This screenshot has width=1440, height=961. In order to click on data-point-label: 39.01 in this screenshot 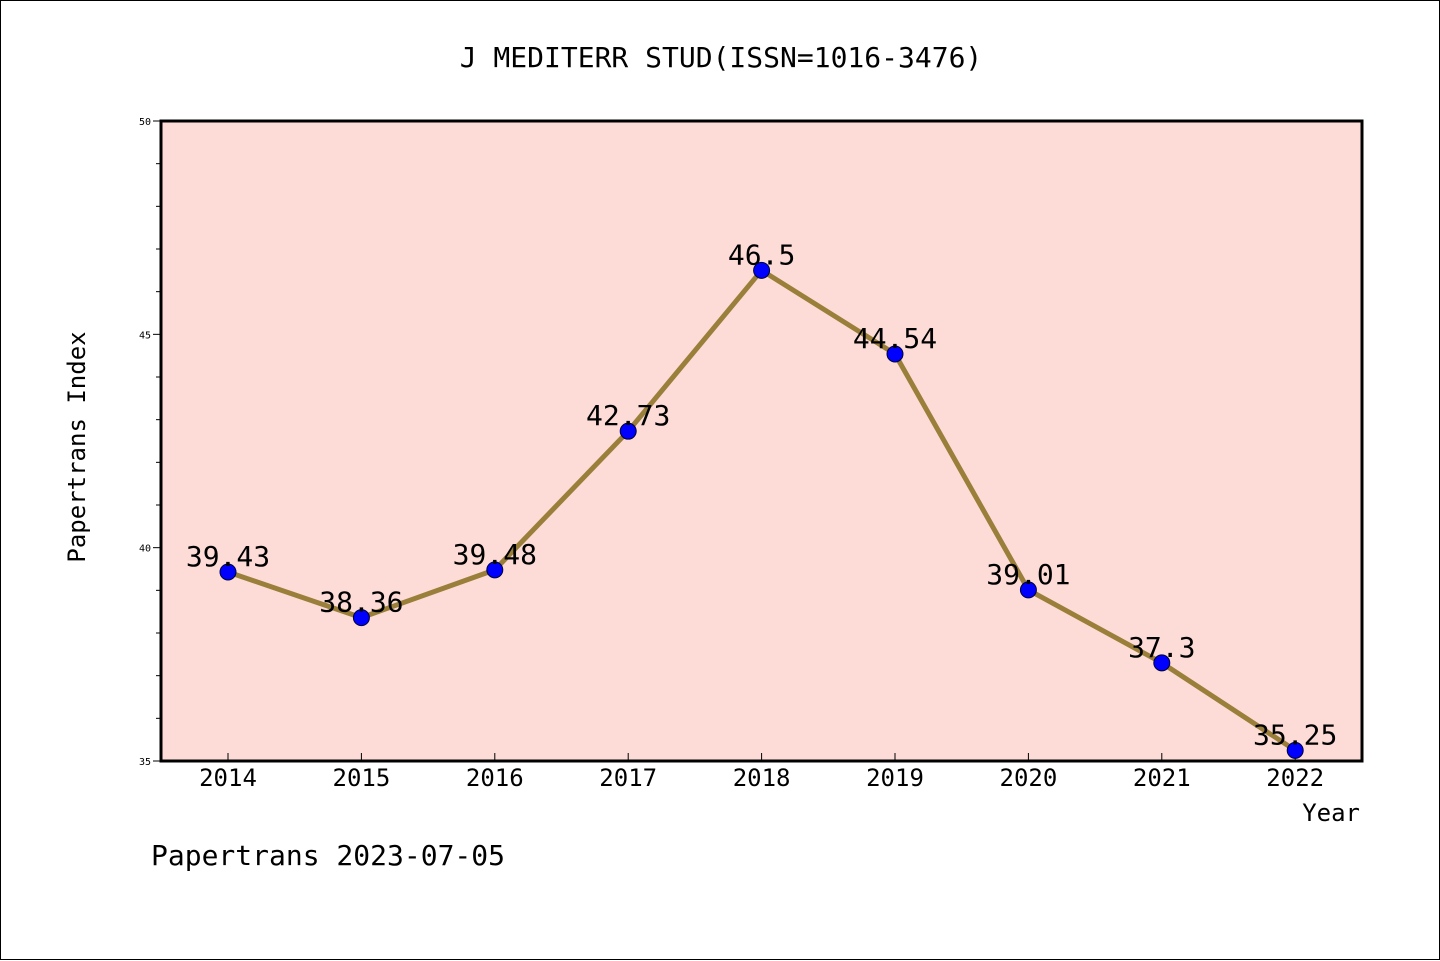, I will do `click(1028, 574)`.